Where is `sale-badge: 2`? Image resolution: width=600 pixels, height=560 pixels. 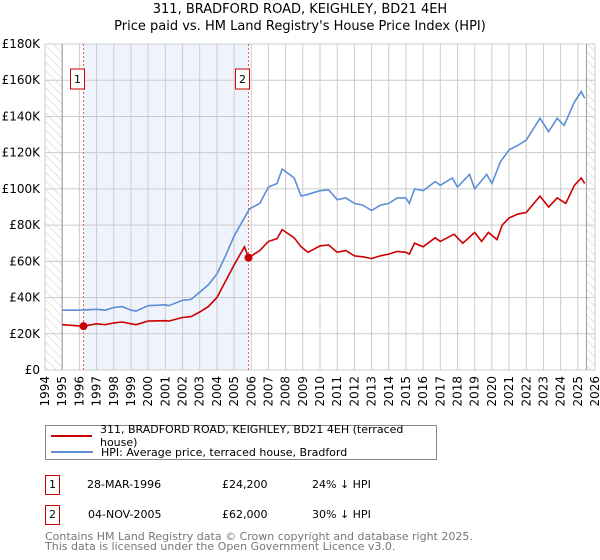
sale-badge: 2 is located at coordinates (52, 515).